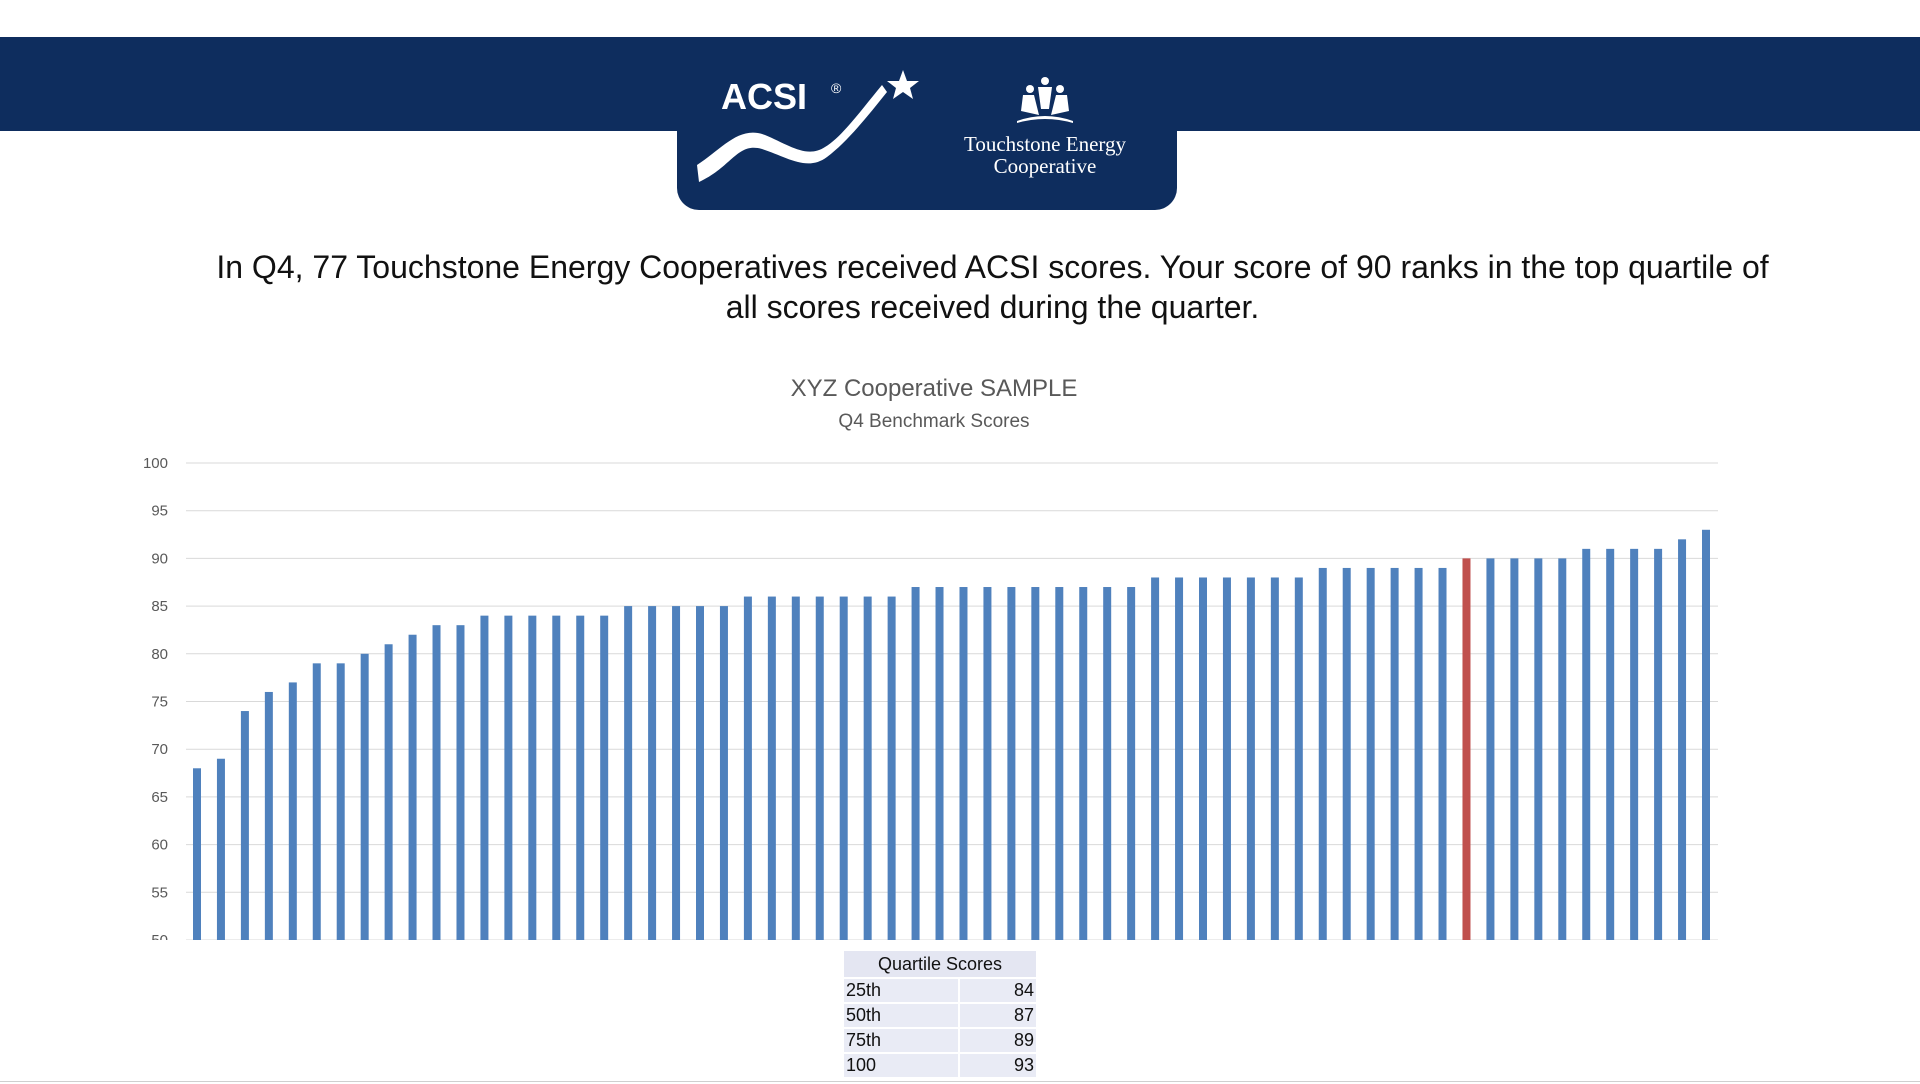  I want to click on y-tick-label: 70, so click(159, 749).